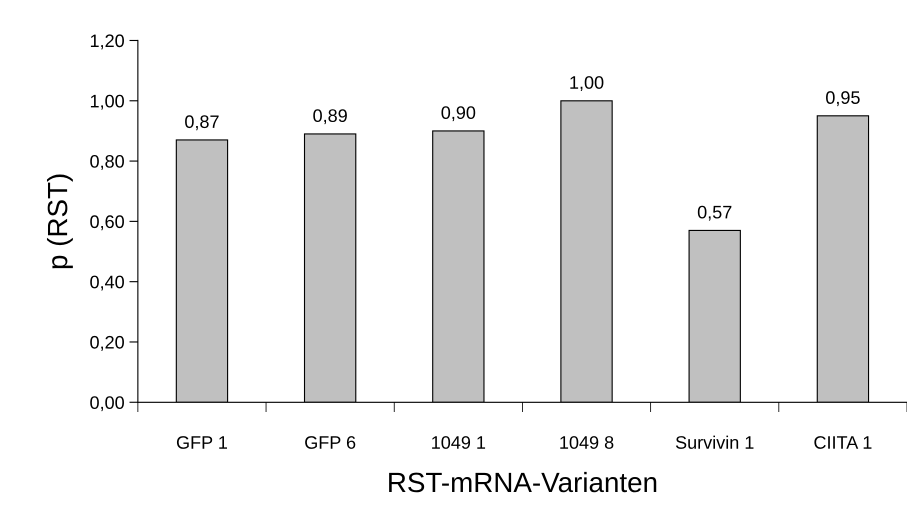  What do you see at coordinates (715, 213) in the screenshot?
I see `data-label: 0,57` at bounding box center [715, 213].